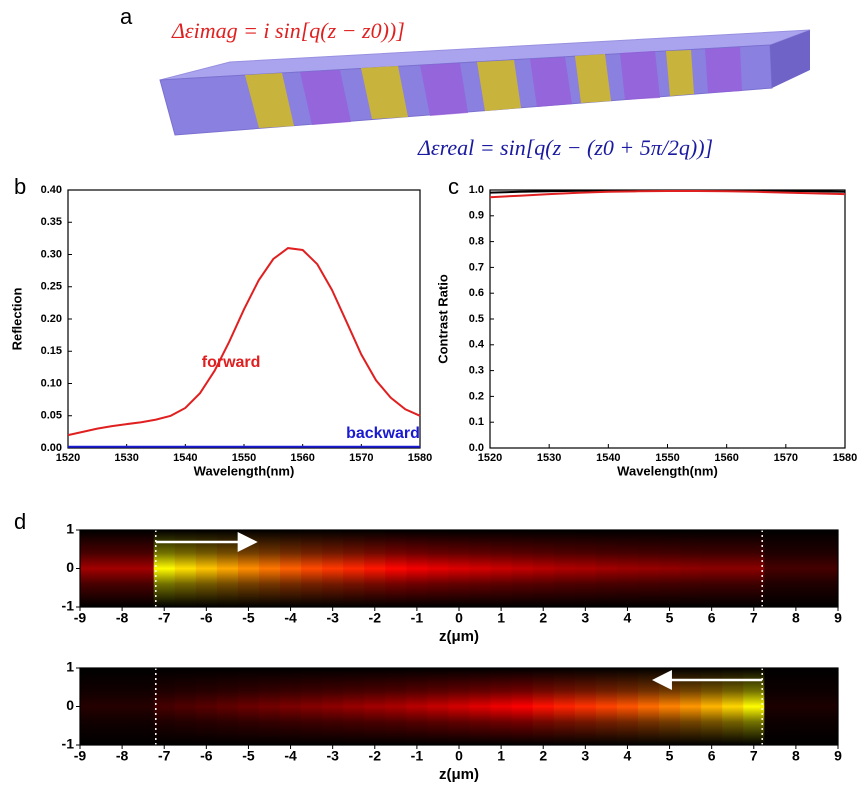  Describe the element at coordinates (51, 351) in the screenshot. I see `y-tick-label: 0.15` at that location.